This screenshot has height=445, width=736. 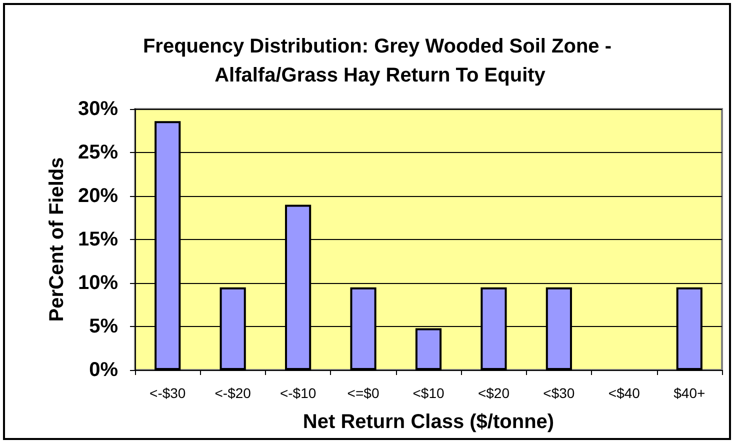 What do you see at coordinates (624, 393) in the screenshot?
I see `x-tick-label: <$40` at bounding box center [624, 393].